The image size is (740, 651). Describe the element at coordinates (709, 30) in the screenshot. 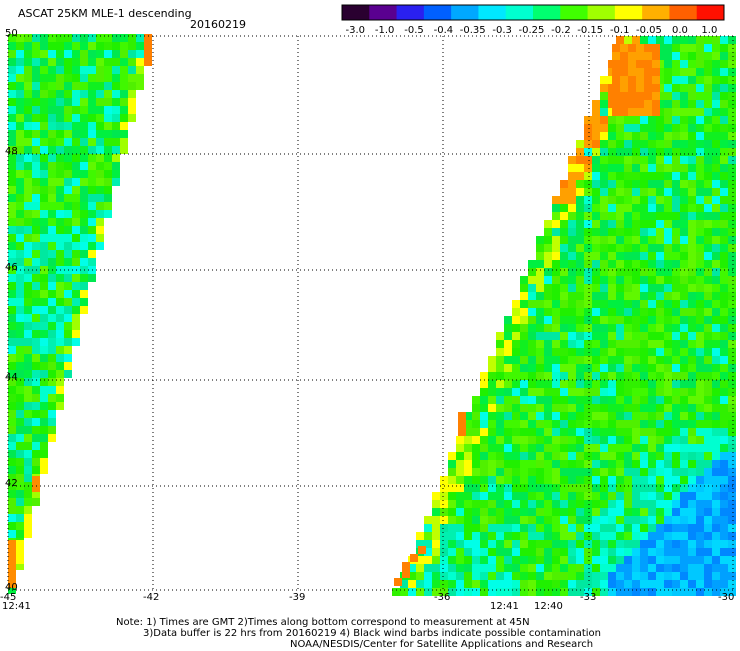

I see `colorbar-label: 1.0` at that location.